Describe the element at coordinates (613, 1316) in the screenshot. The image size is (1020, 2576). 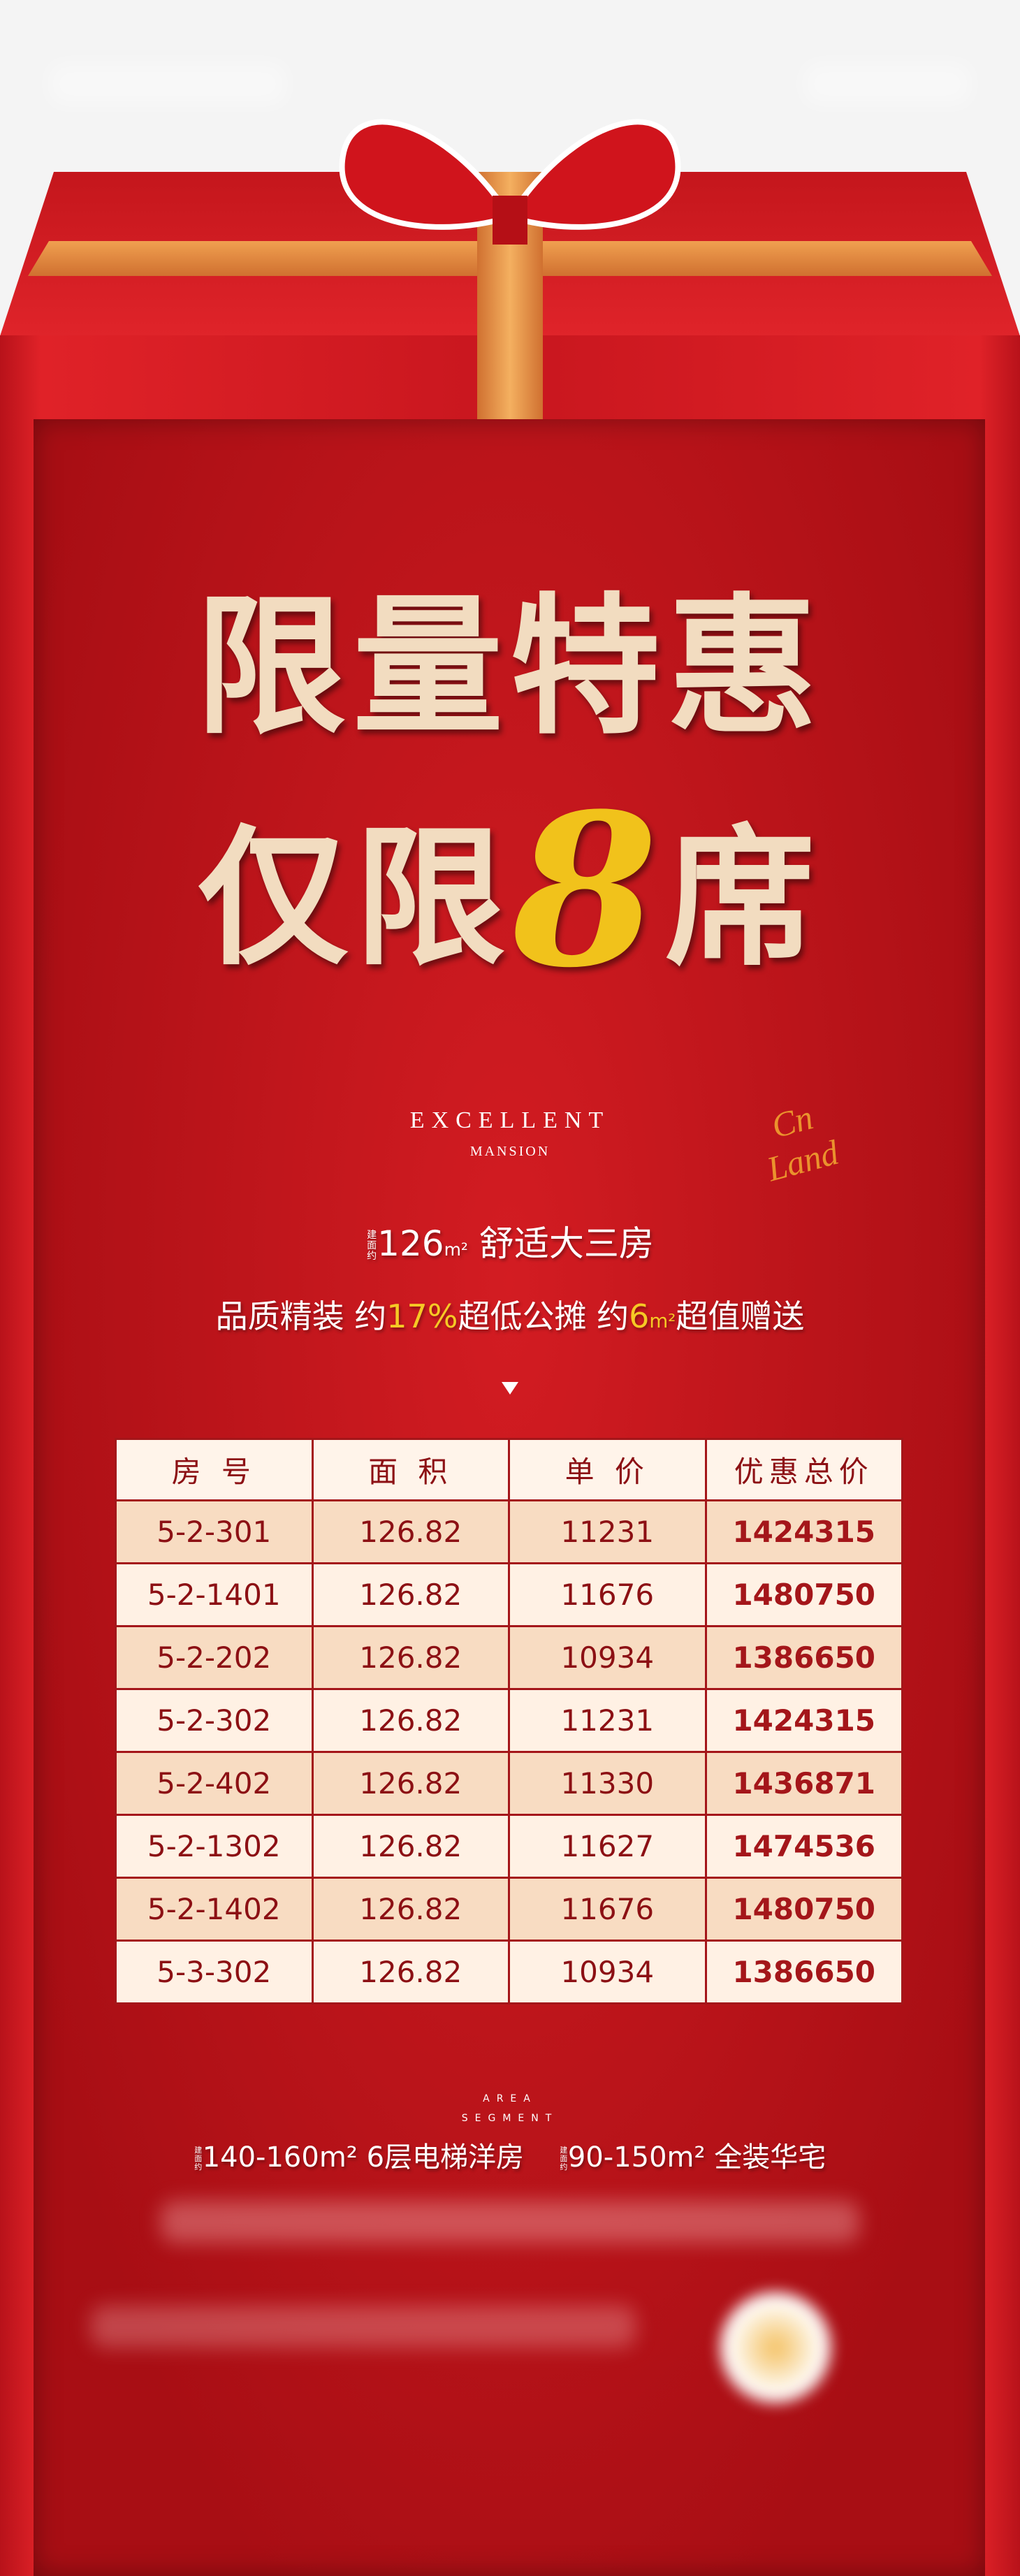
I see `f2-d: 约` at that location.